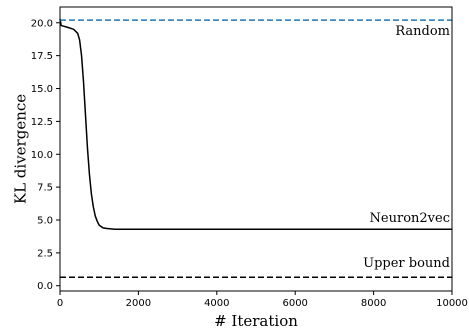  I want to click on x-axis-title: # Iteration, so click(256, 321).